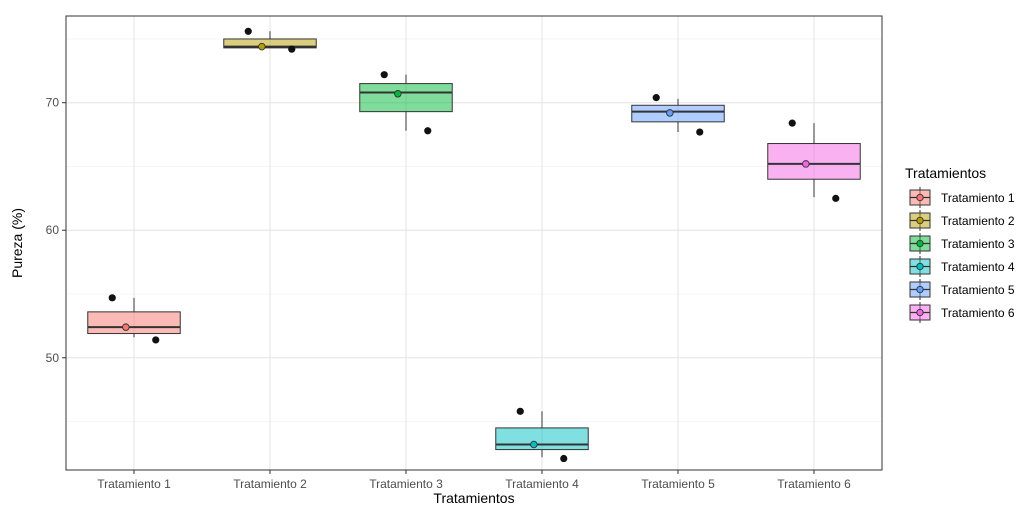 The image size is (1025, 508). Describe the element at coordinates (406, 484) in the screenshot. I see `x-tick-label: Tratamiento 3` at that location.